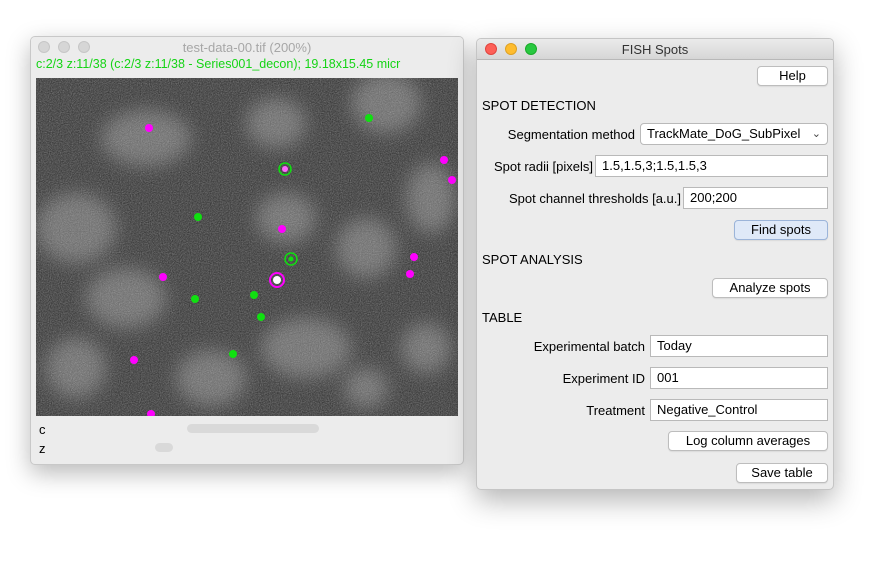 This screenshot has width=885, height=580. Describe the element at coordinates (792, 76) in the screenshot. I see `help-button: Help` at that location.